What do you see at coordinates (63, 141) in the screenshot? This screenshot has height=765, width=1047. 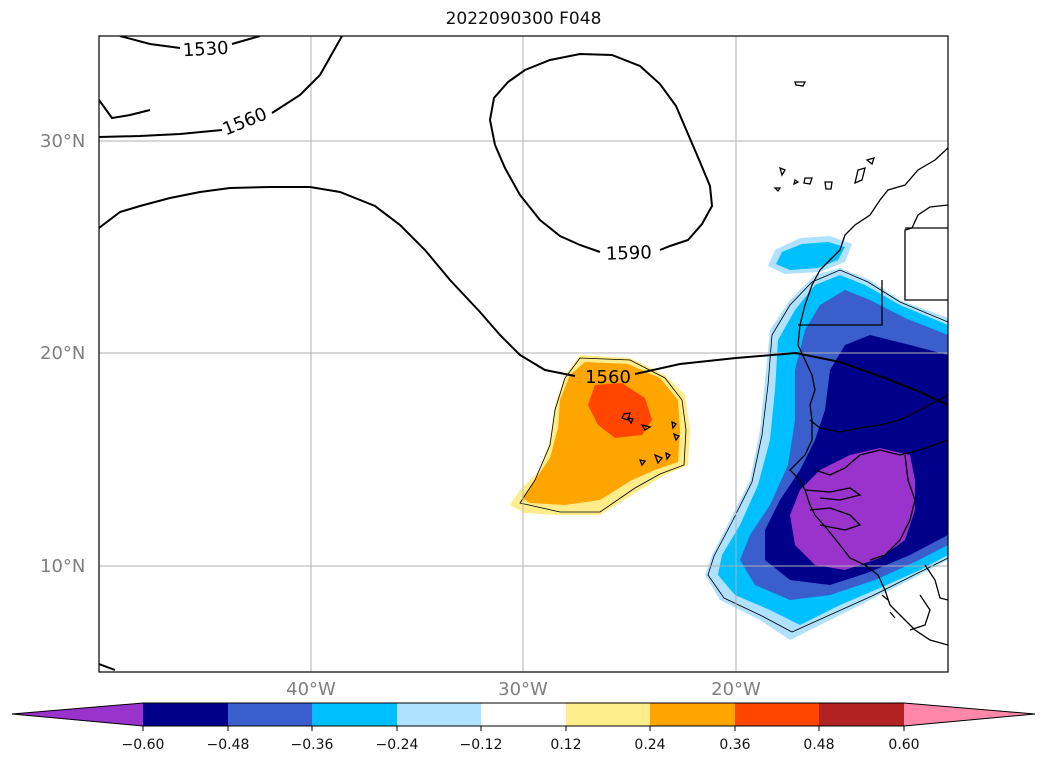 I see `lat-label-30n: 30°N` at bounding box center [63, 141].